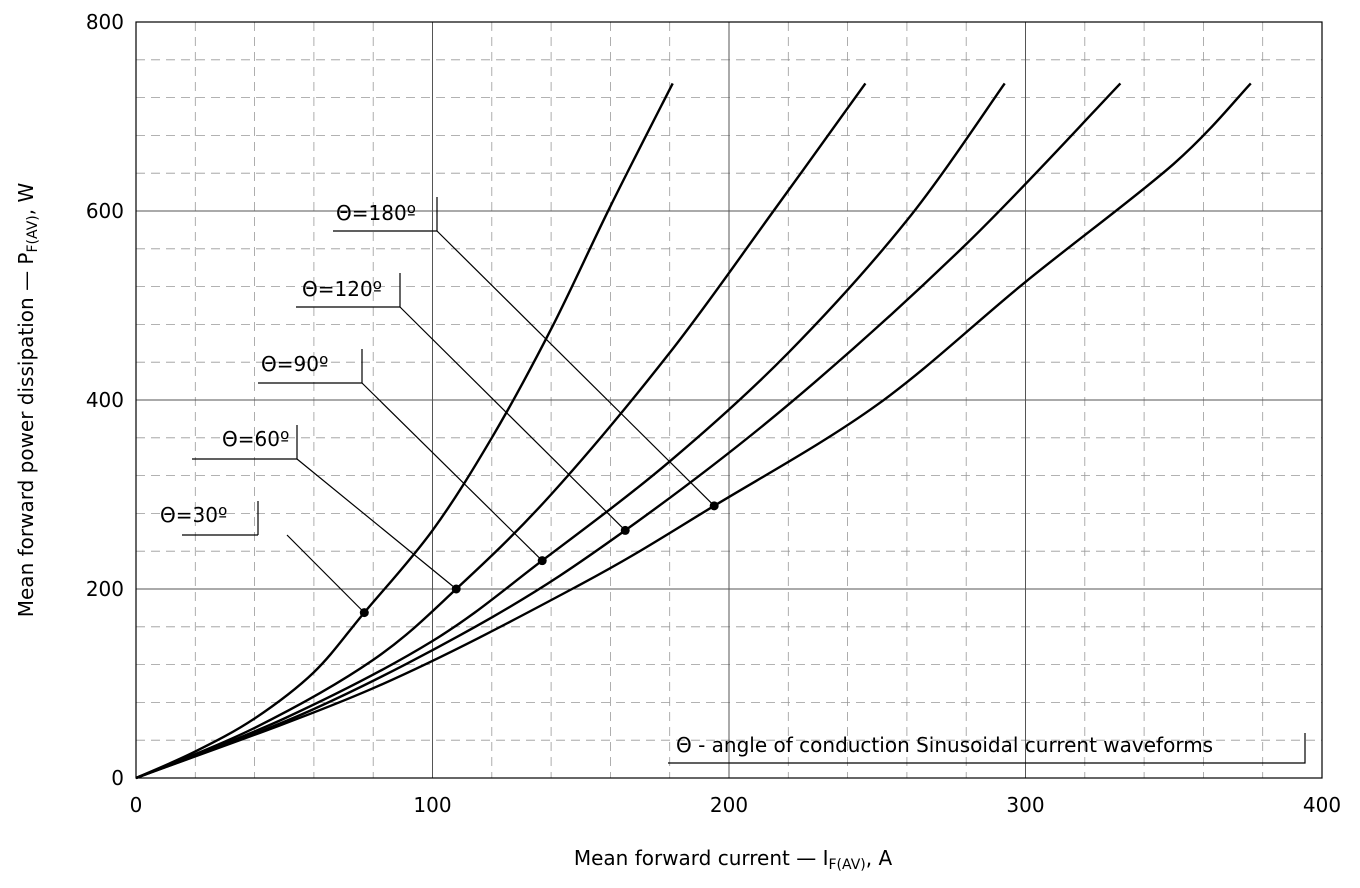  I want to click on series-label: Θ=90º, so click(294, 364).